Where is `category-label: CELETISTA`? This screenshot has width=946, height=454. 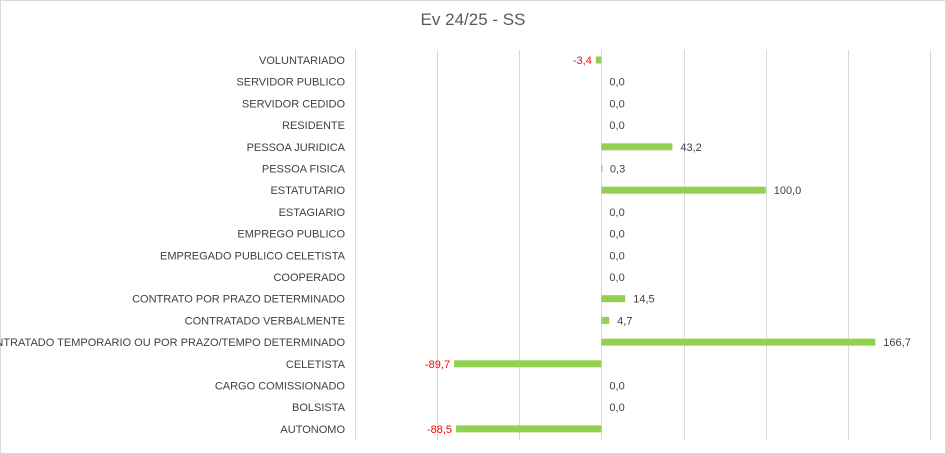
category-label: CELETISTA is located at coordinates (316, 365).